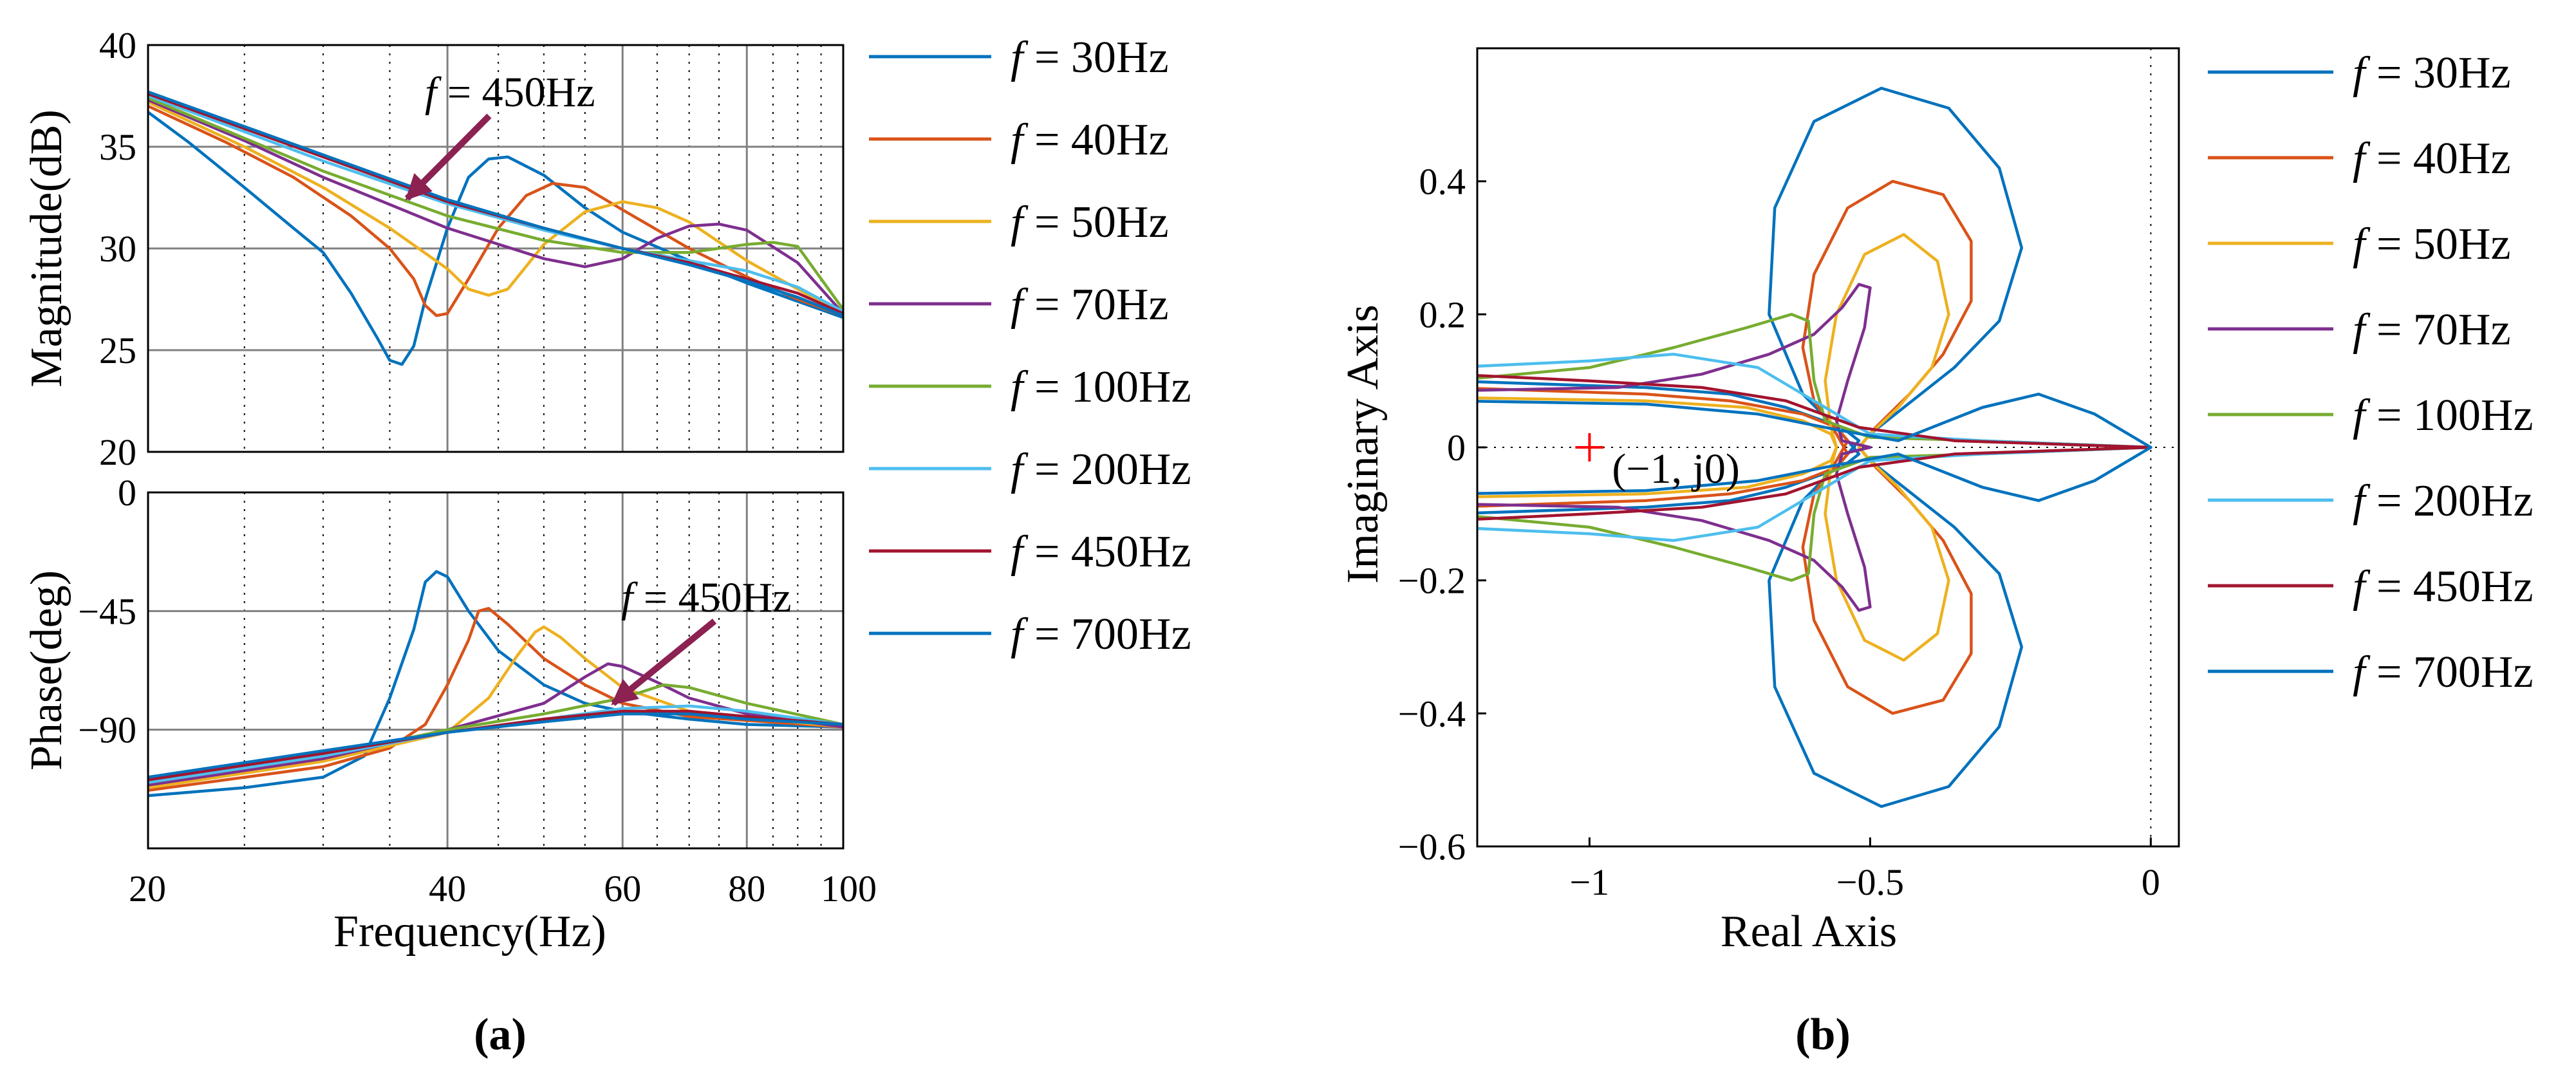  What do you see at coordinates (1095, 140) in the screenshot?
I see `legend-a-value: = 40Hz` at bounding box center [1095, 140].